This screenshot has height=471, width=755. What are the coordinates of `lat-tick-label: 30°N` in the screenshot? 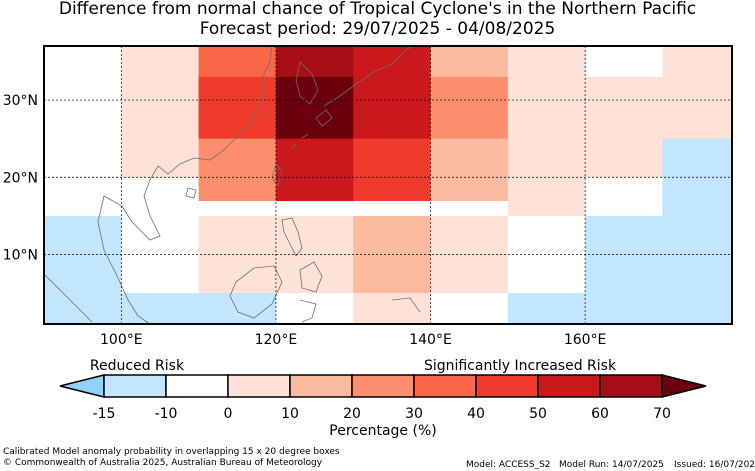 It's located at (20, 101).